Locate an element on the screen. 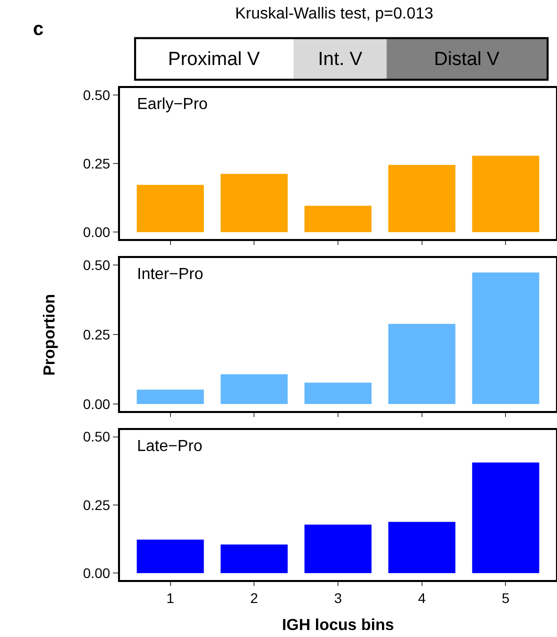 This screenshot has width=557, height=637. x-axis-title: IGH locus bins is located at coordinates (338, 625).